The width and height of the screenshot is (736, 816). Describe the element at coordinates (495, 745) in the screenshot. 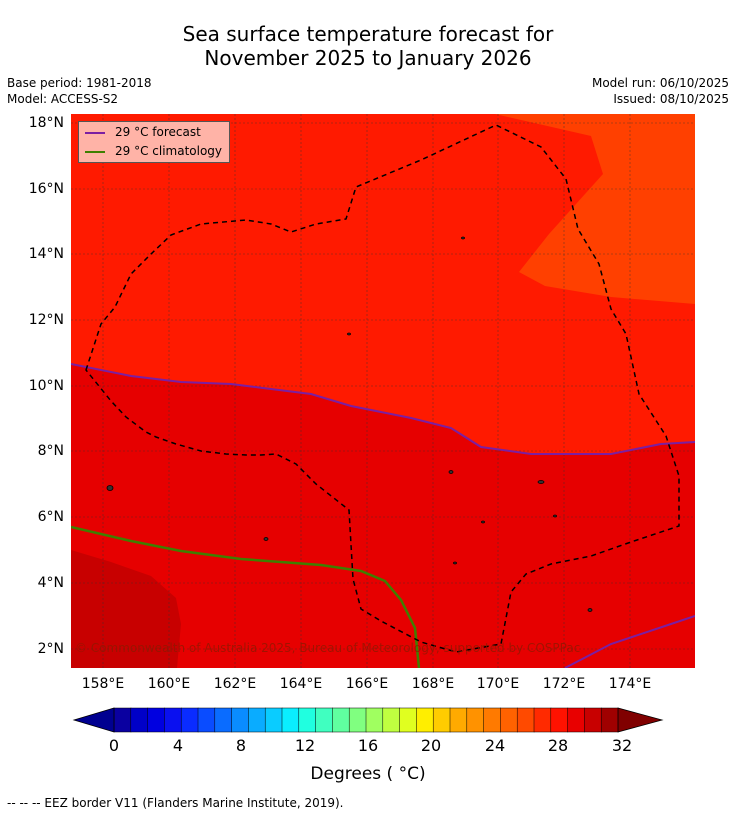

I see `colorbar-tick-24: 24` at that location.